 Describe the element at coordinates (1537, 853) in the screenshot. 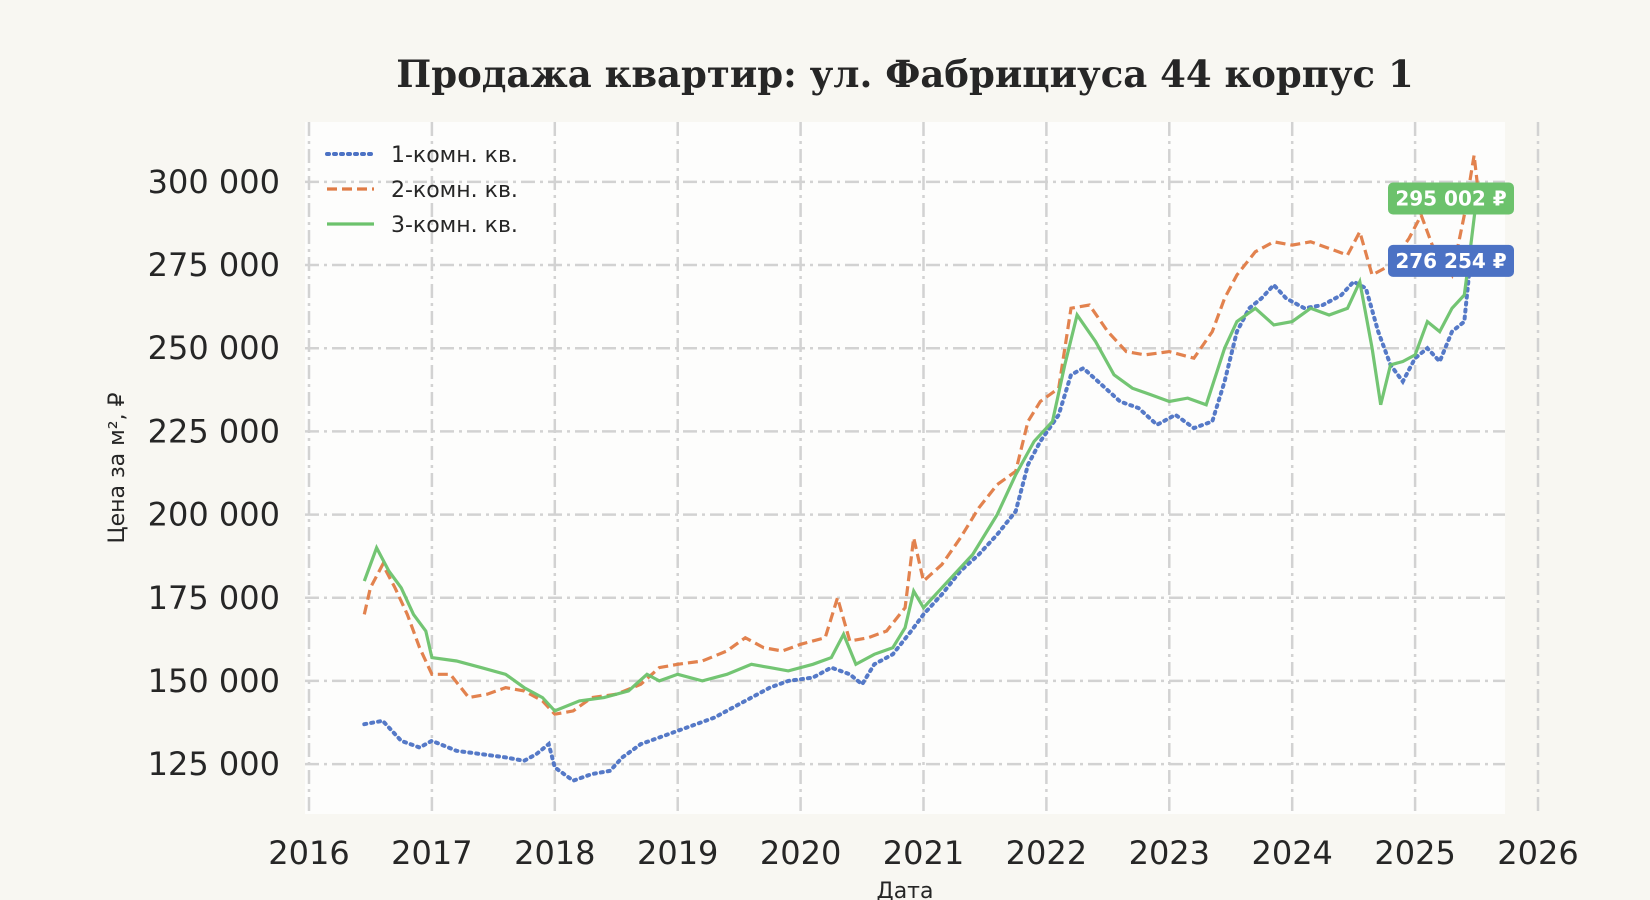

I see `x-tick-label: 2026` at that location.